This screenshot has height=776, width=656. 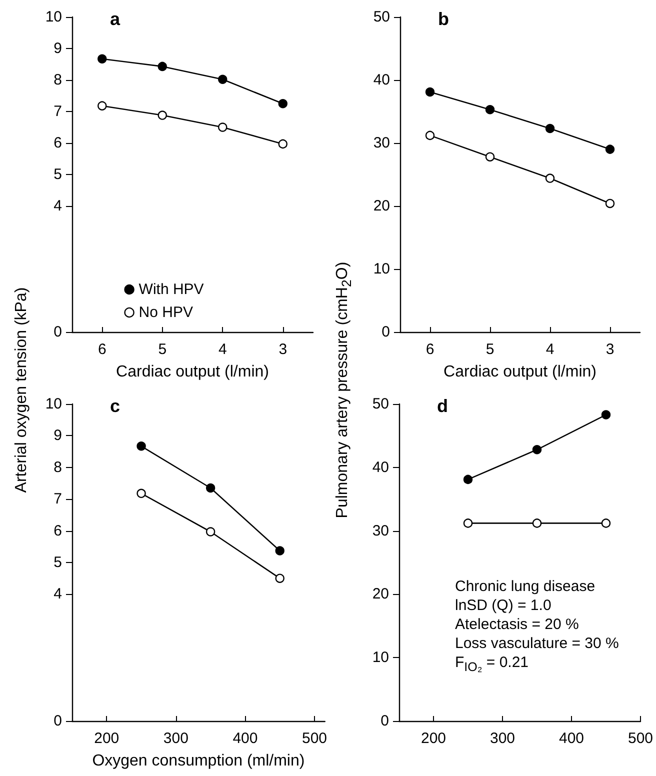 I want to click on annotation: Atelectasis = 20 %, so click(x=517, y=624).